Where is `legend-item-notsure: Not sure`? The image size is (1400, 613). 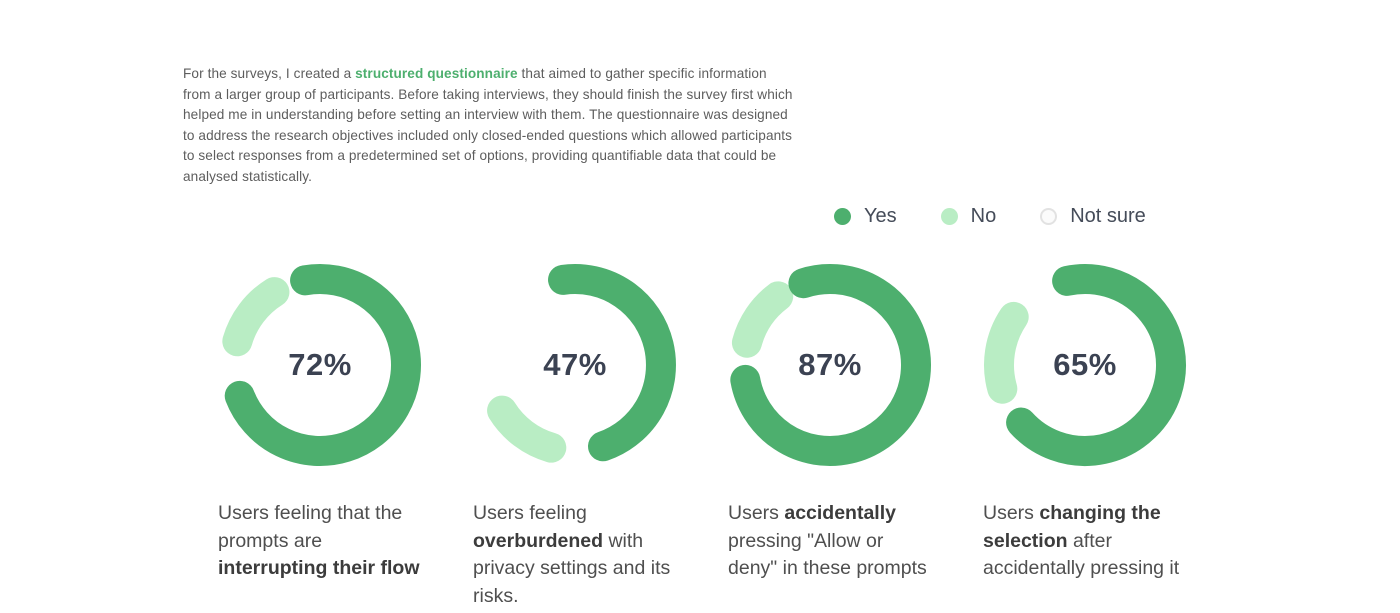
legend-item-notsure: Not sure is located at coordinates (1093, 216).